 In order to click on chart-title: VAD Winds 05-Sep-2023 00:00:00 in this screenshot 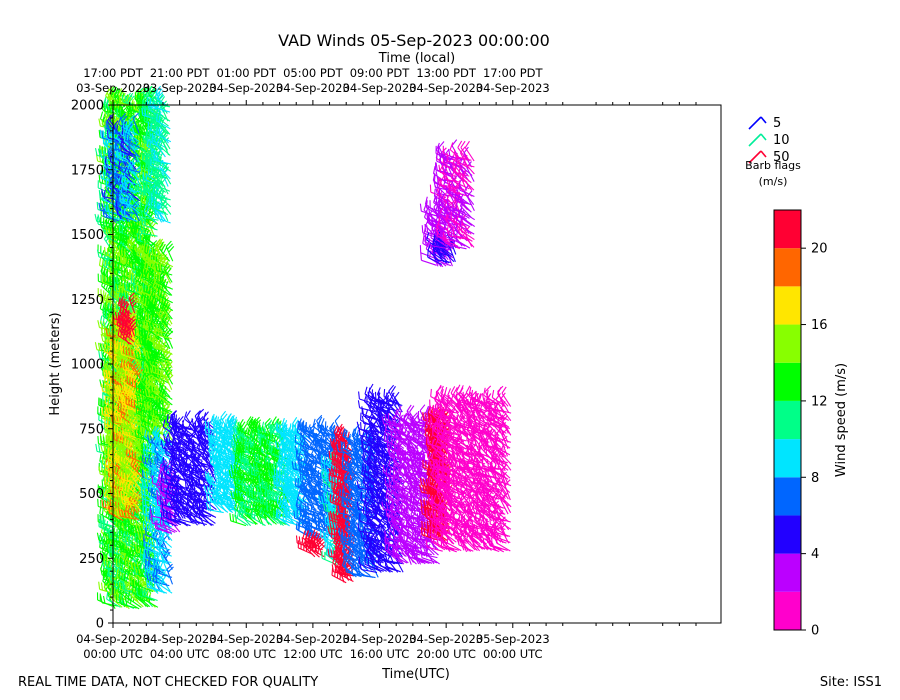, I will do `click(414, 40)`.